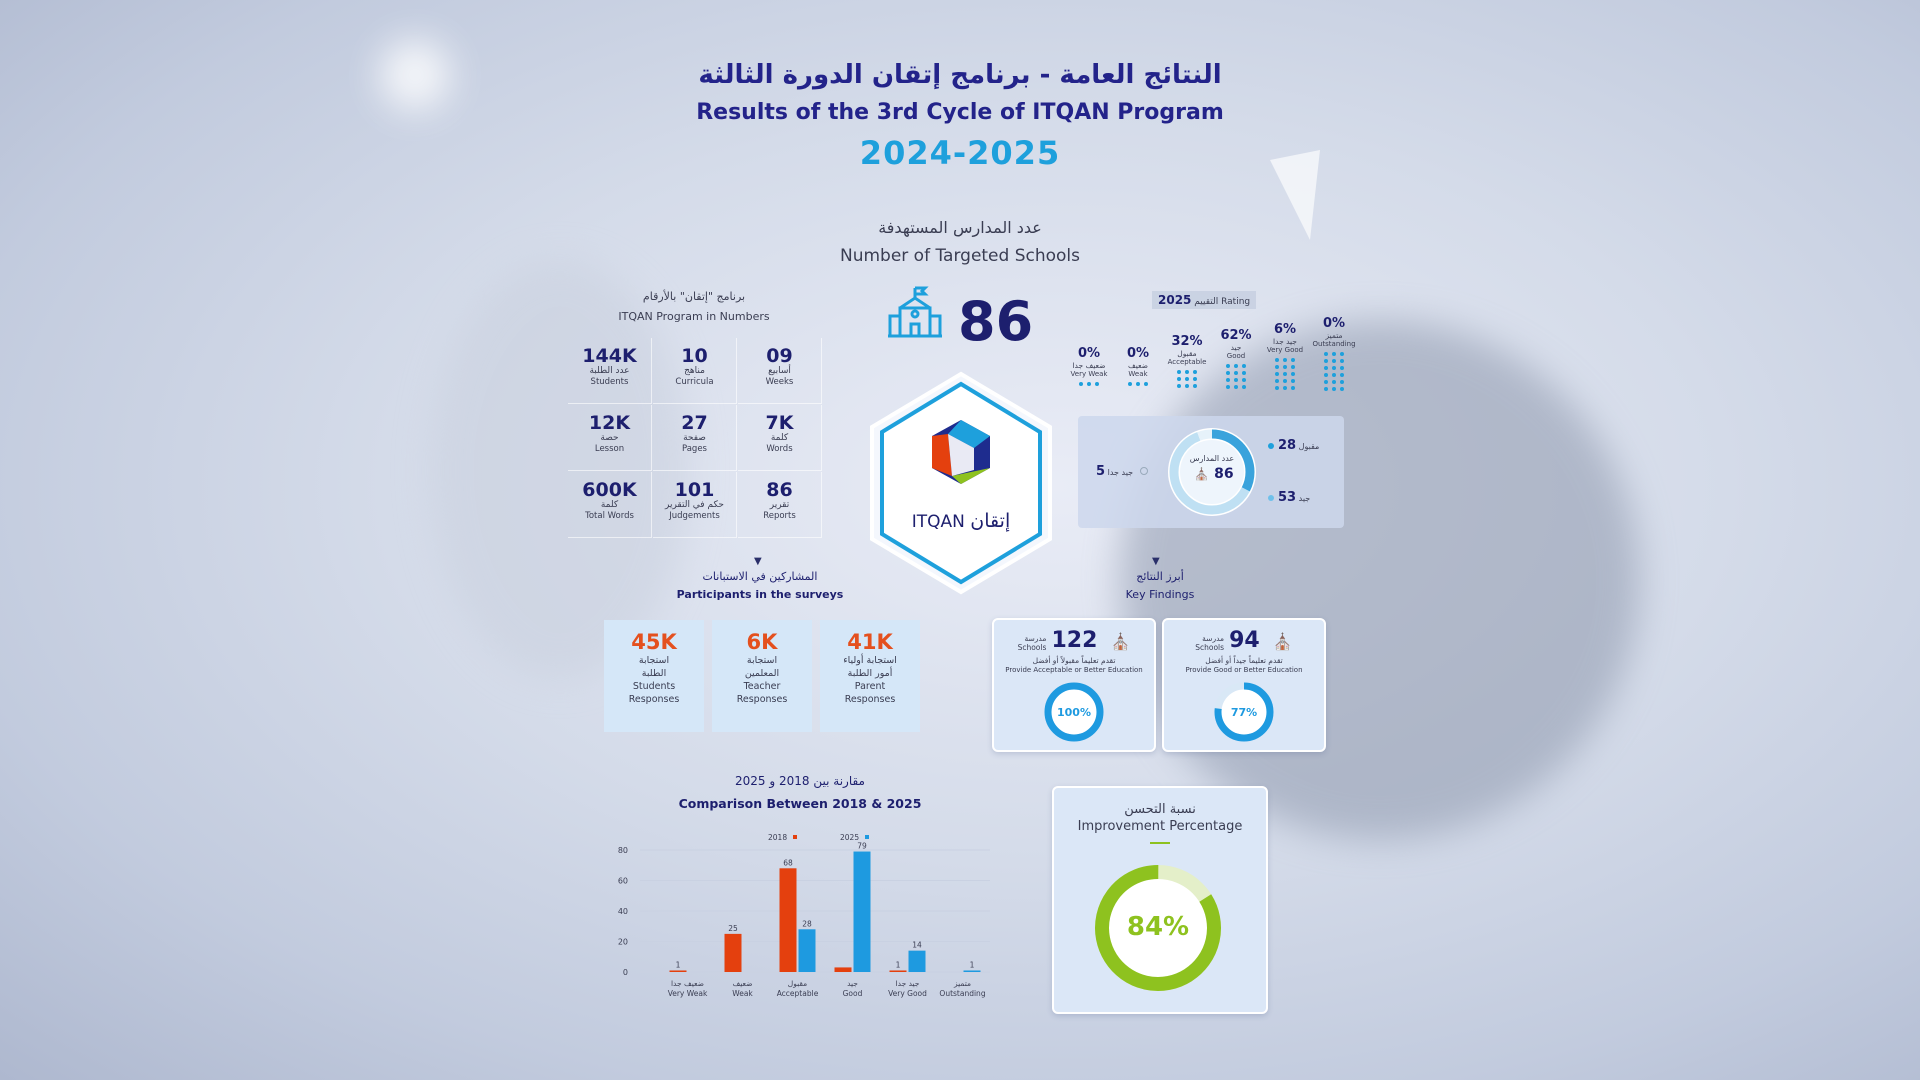 This screenshot has width=1920, height=1080. I want to click on number-value: 09, so click(779, 356).